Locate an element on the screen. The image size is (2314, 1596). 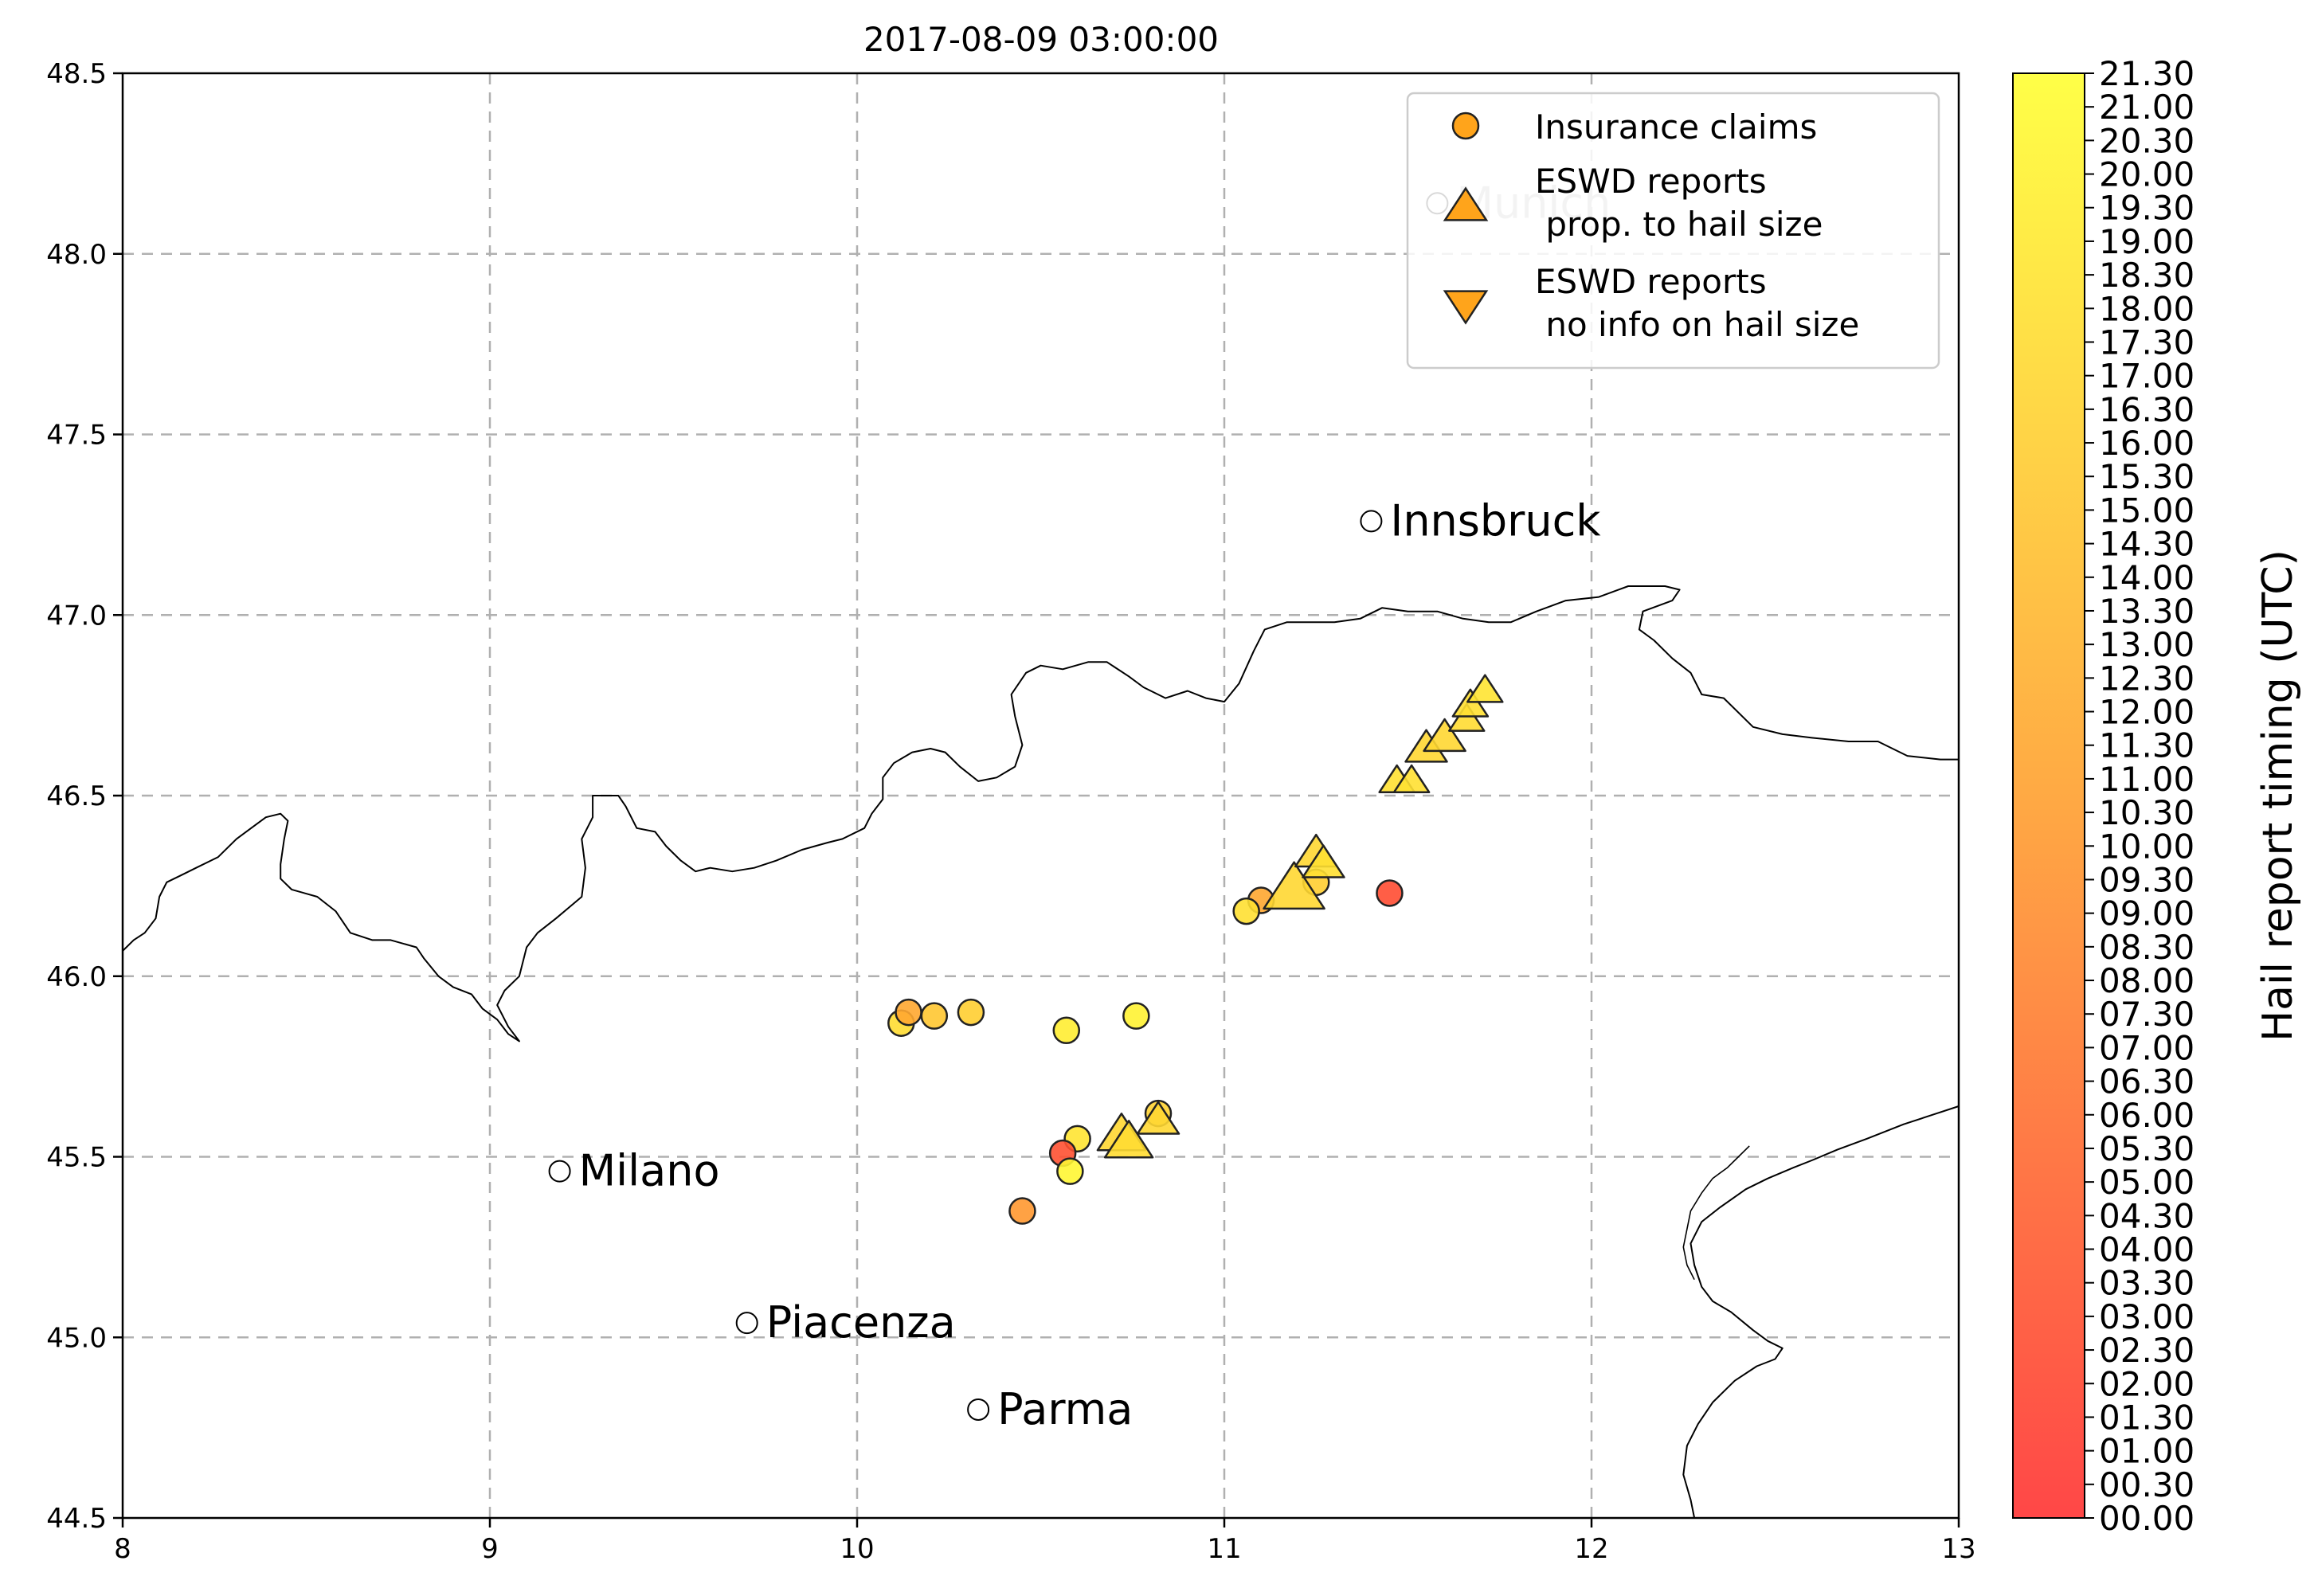
colorbar-tick-label: 16.00 is located at coordinates (2147, 443).